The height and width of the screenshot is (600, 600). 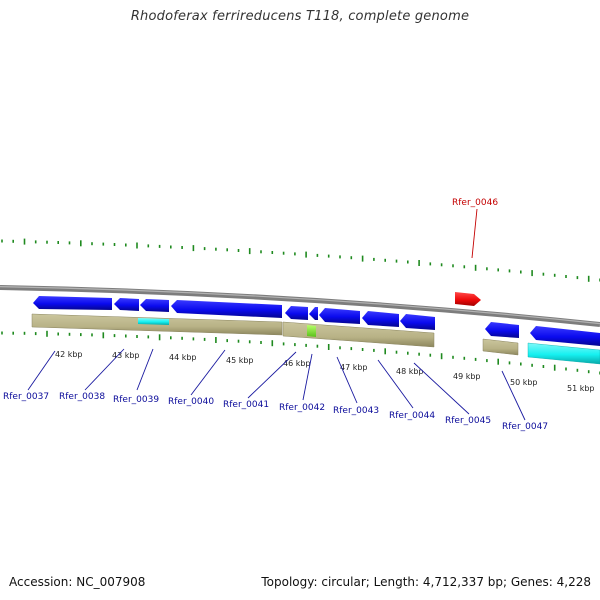 I want to click on gene-label-rfer-0041: Rfer_0041, so click(x=246, y=405).